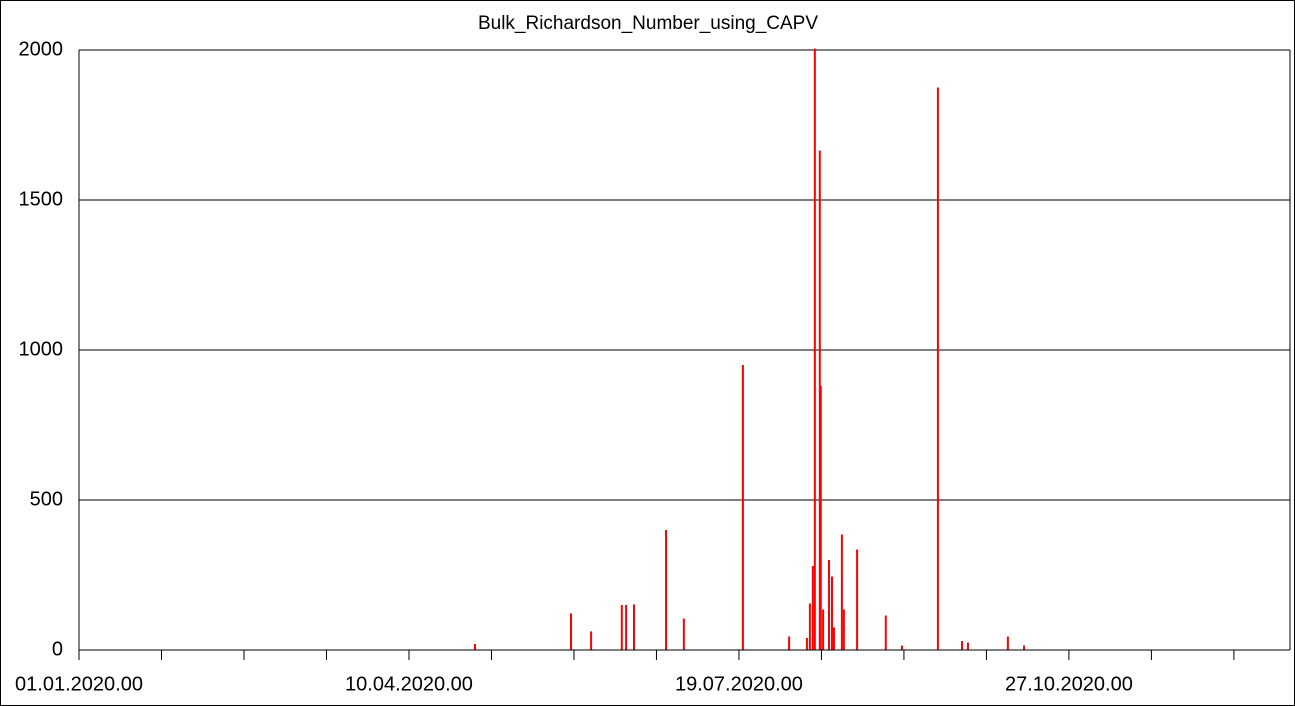  What do you see at coordinates (41, 199) in the screenshot?
I see `y-tick-label: 1500` at bounding box center [41, 199].